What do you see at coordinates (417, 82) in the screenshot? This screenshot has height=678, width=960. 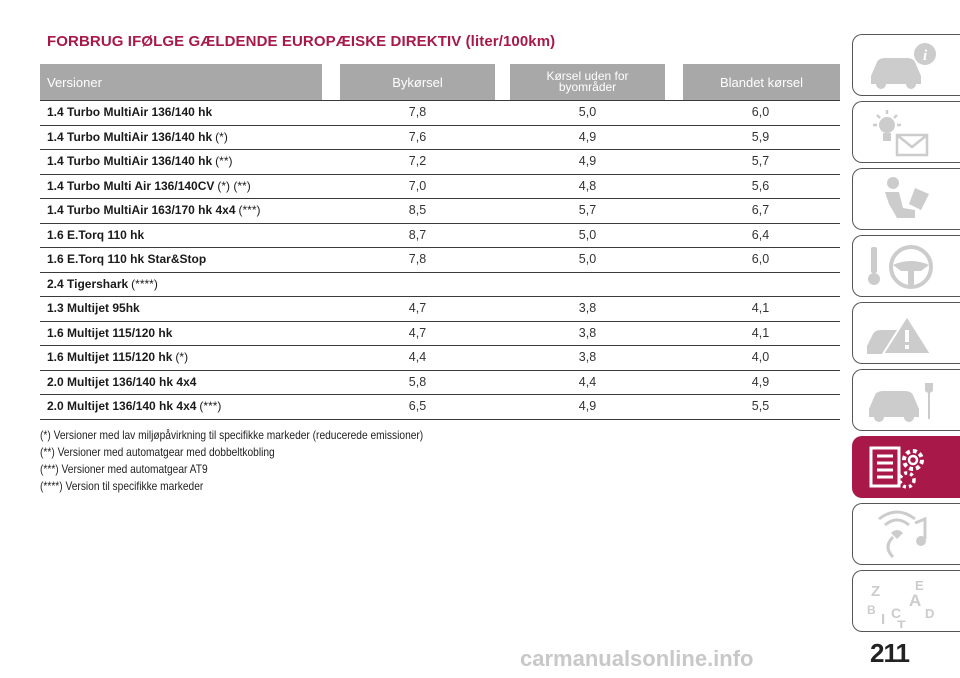 I see `header-city: Bykørsel` at bounding box center [417, 82].